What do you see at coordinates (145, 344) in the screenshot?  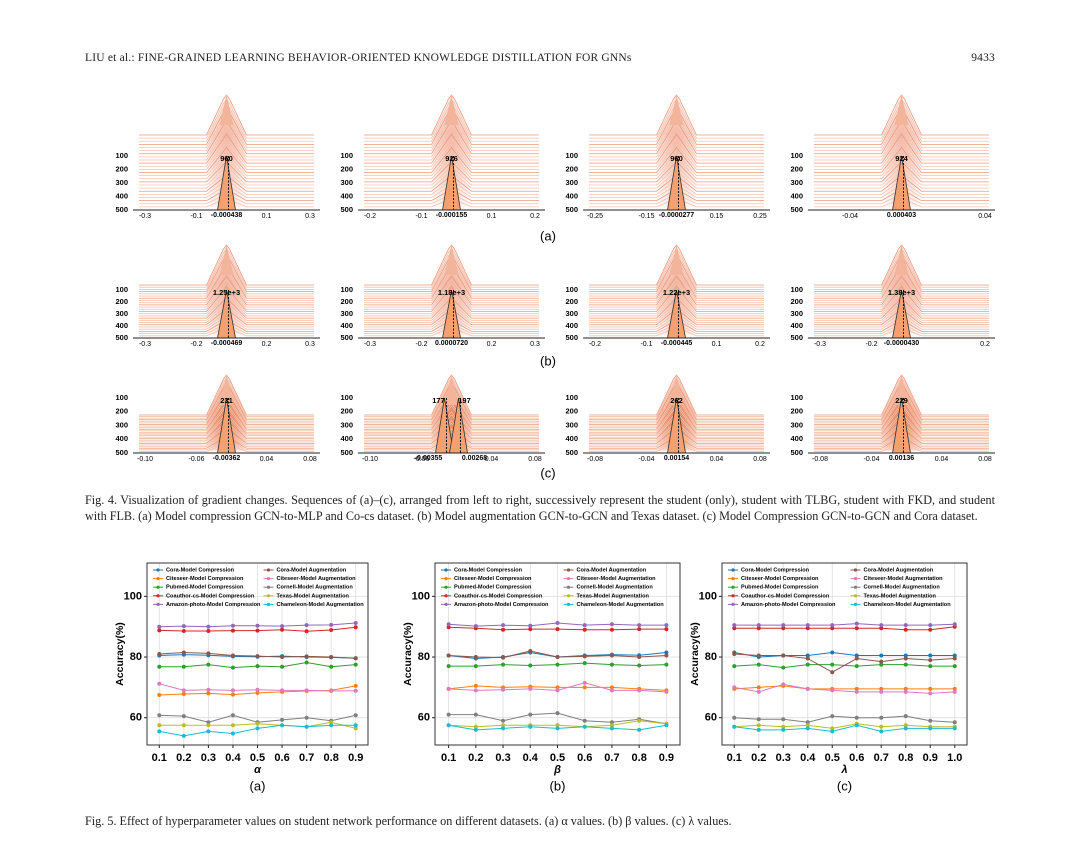 I see `x-tick-label: -0.3` at bounding box center [145, 344].